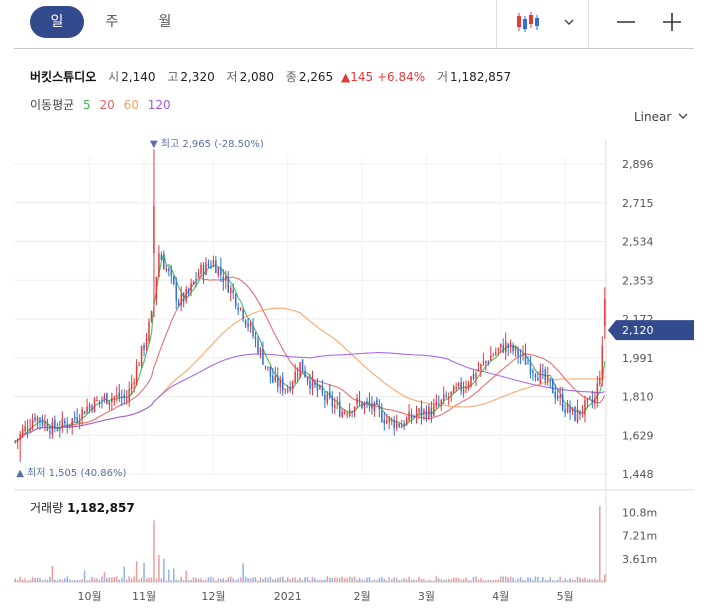 Image resolution: width=706 pixels, height=616 pixels. What do you see at coordinates (638, 280) in the screenshot?
I see `y-tick-label: 2,353` at bounding box center [638, 280].